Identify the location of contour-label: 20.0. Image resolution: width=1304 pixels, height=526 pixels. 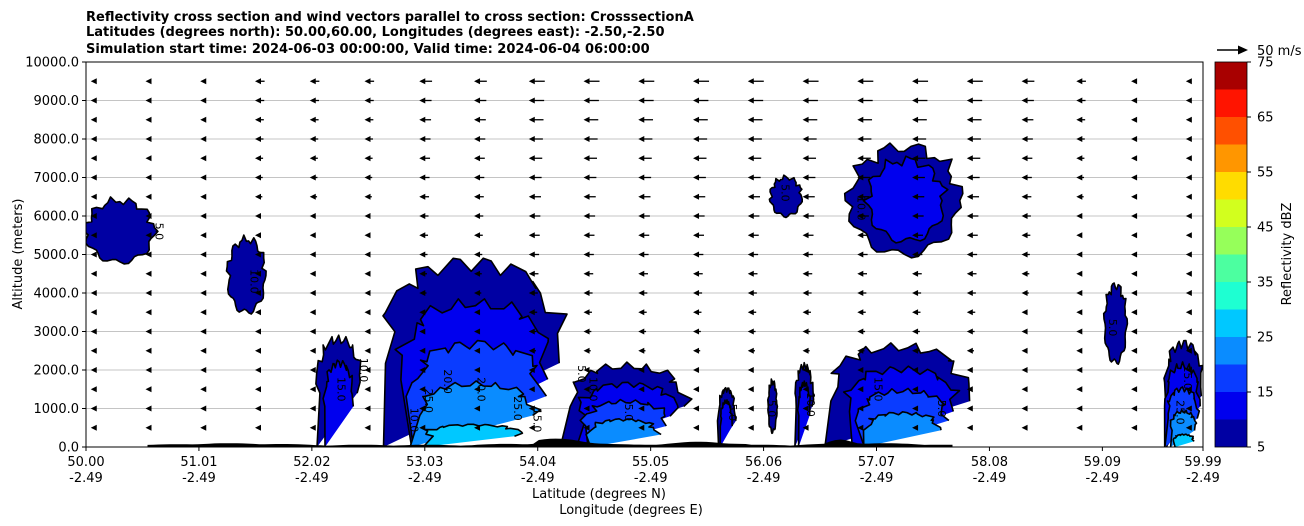
(480, 389).